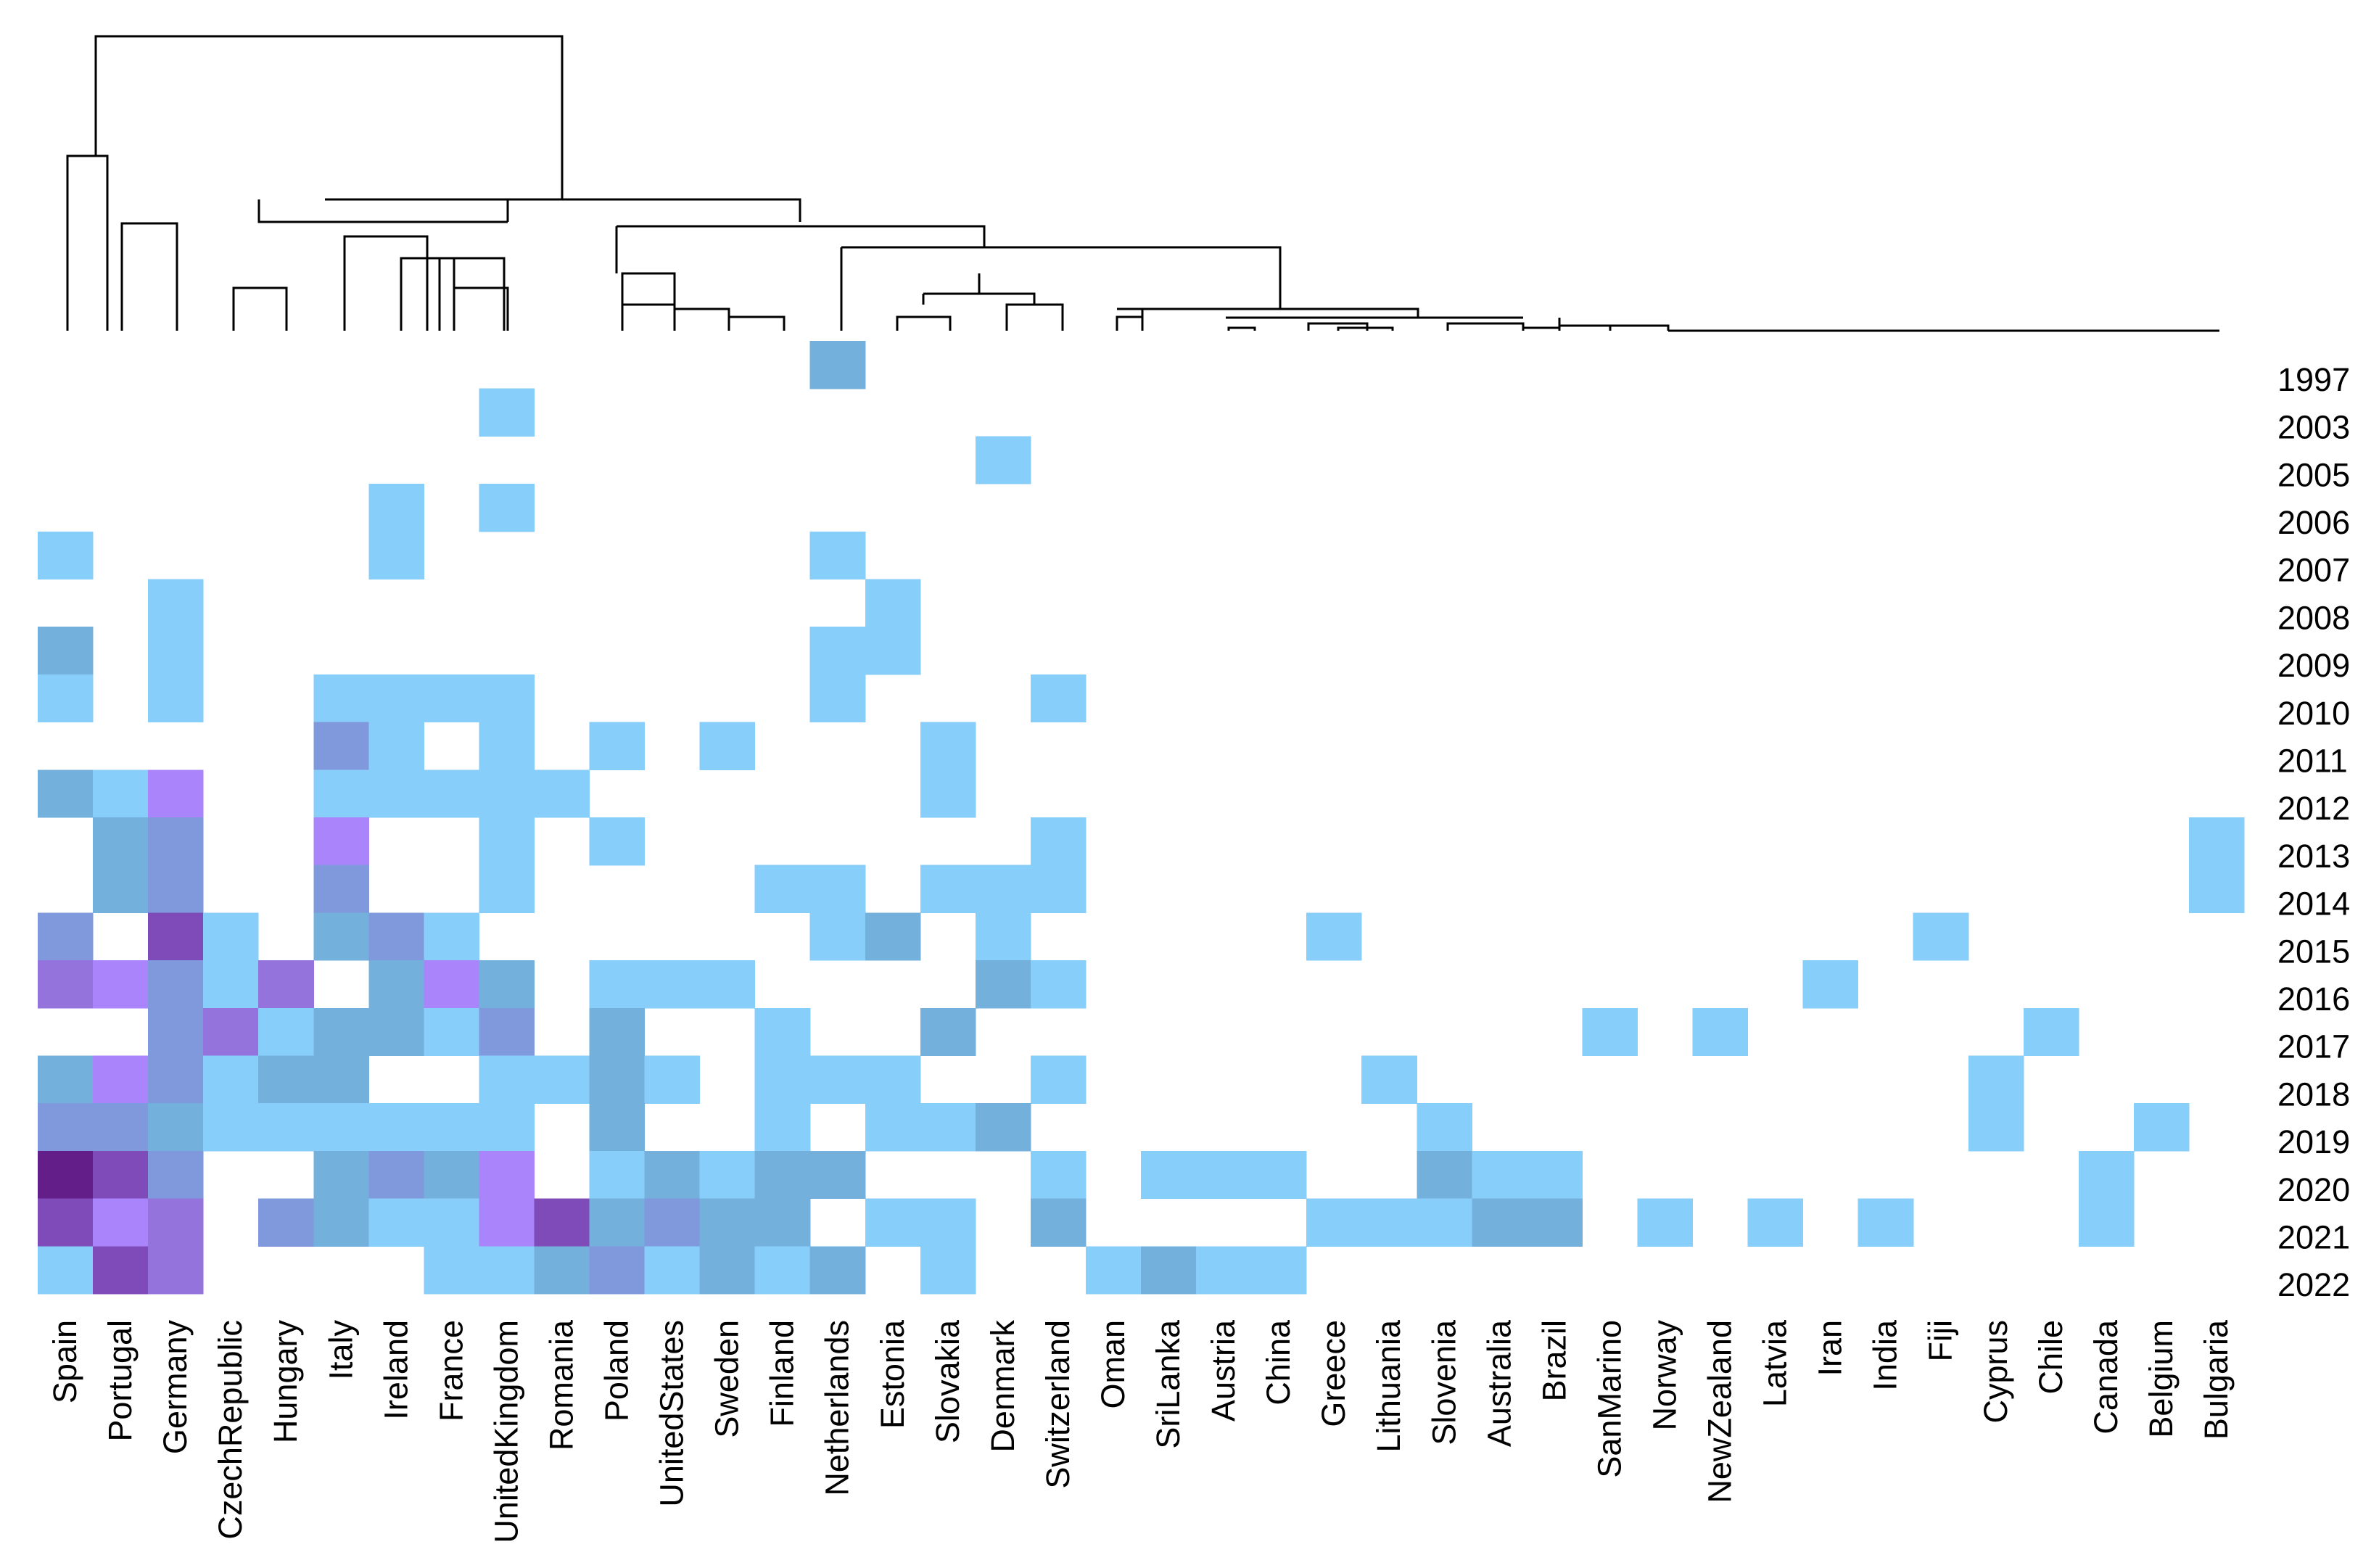 The height and width of the screenshot is (1568, 2379). I want to click on column-label: CzechRepublic, so click(231, 1430).